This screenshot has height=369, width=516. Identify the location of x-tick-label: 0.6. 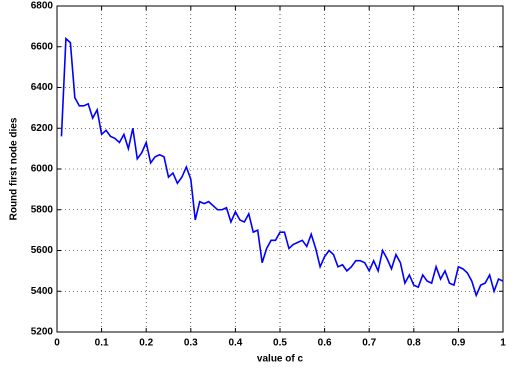
(325, 343).